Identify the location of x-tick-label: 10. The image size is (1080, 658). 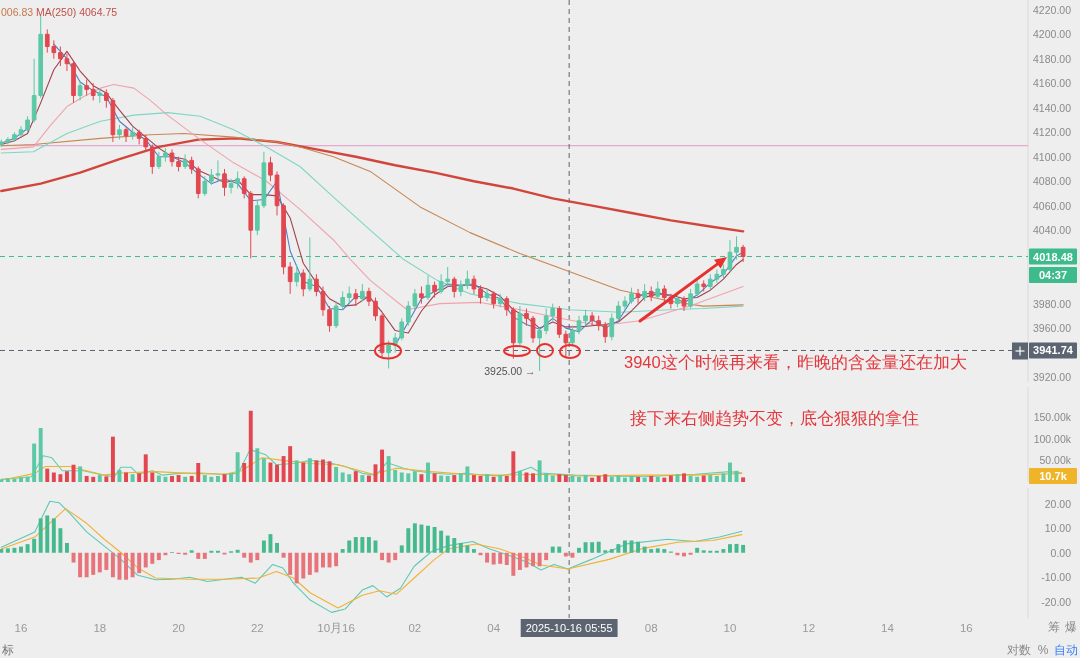
(730, 628).